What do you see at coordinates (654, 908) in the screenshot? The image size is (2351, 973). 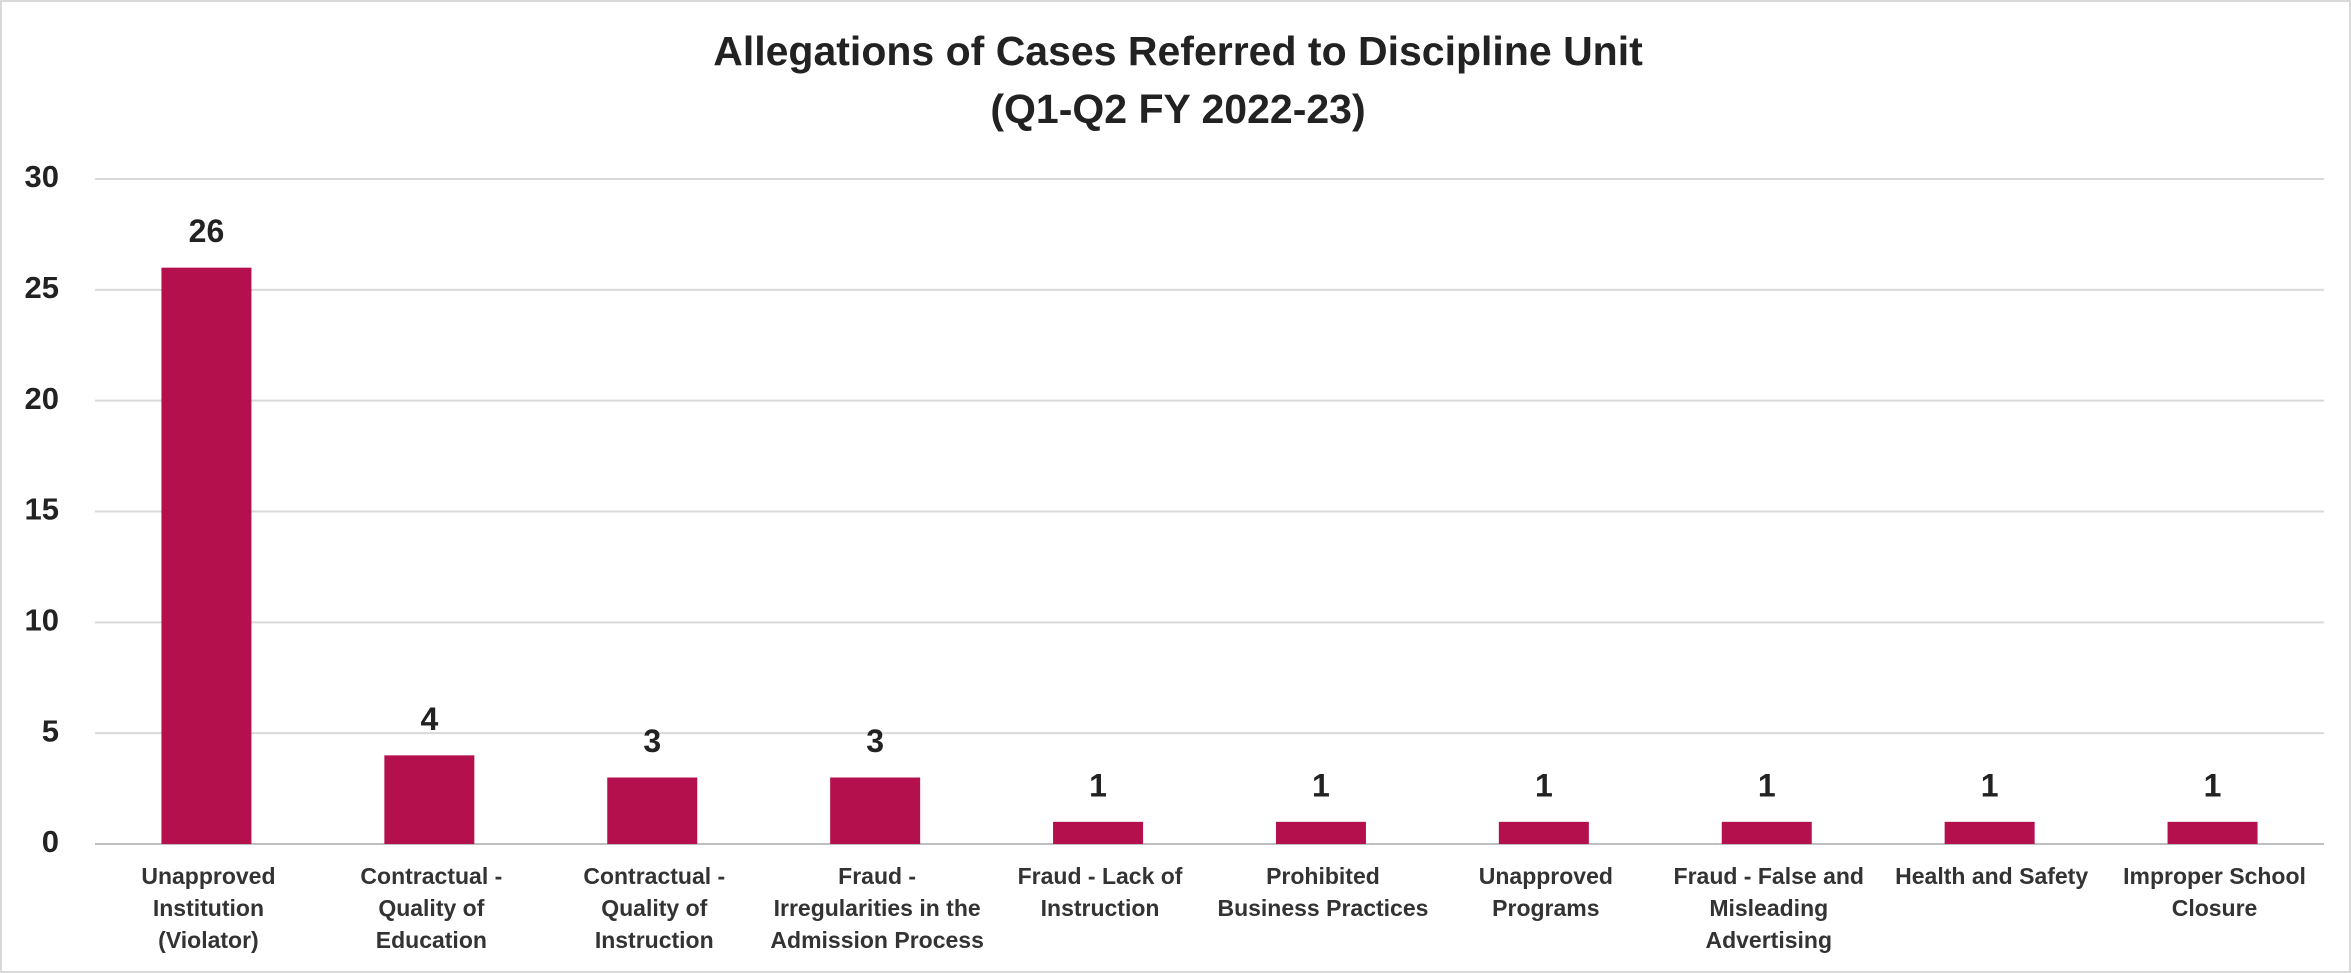 I see `x-tick-label: Contractual - Quality of Instruction` at bounding box center [654, 908].